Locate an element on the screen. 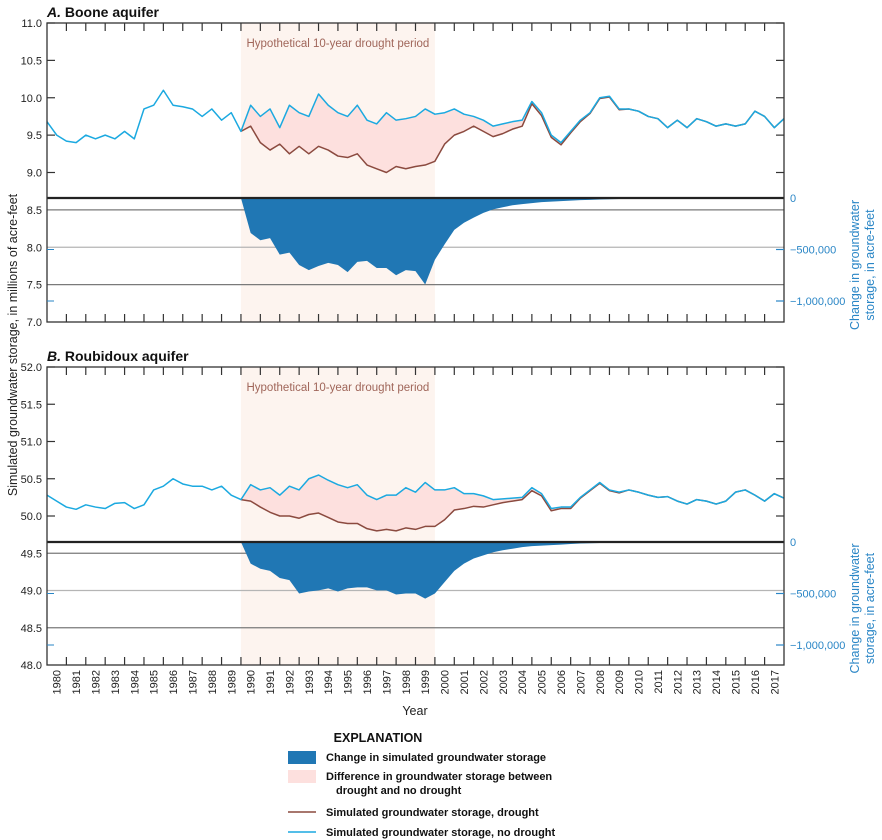  legend-swatch-difference is located at coordinates (302, 776).